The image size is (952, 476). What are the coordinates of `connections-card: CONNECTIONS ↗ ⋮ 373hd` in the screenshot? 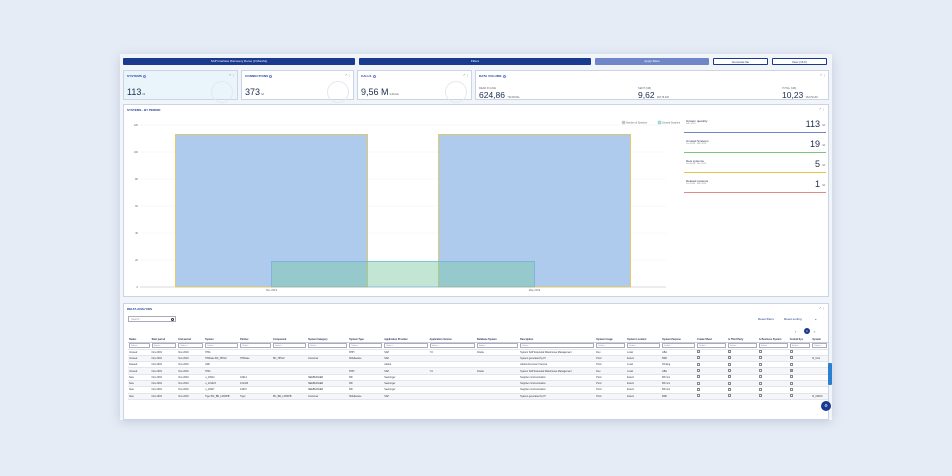 It's located at (297, 86).